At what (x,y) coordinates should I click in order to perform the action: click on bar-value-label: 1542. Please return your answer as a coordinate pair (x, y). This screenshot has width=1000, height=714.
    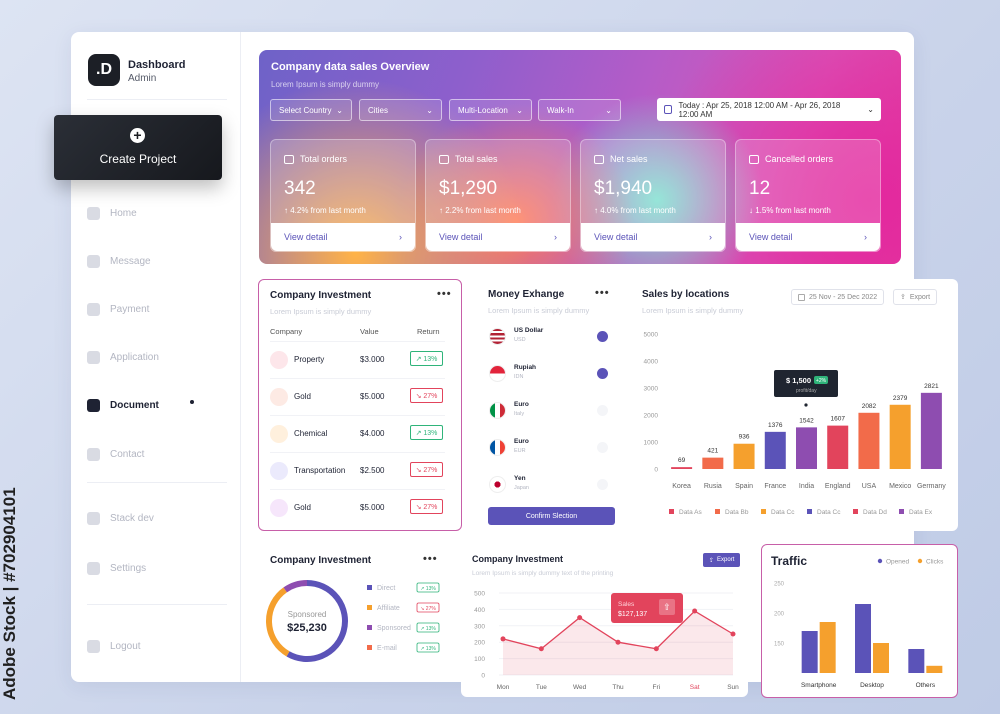
    Looking at the image, I should click on (806, 420).